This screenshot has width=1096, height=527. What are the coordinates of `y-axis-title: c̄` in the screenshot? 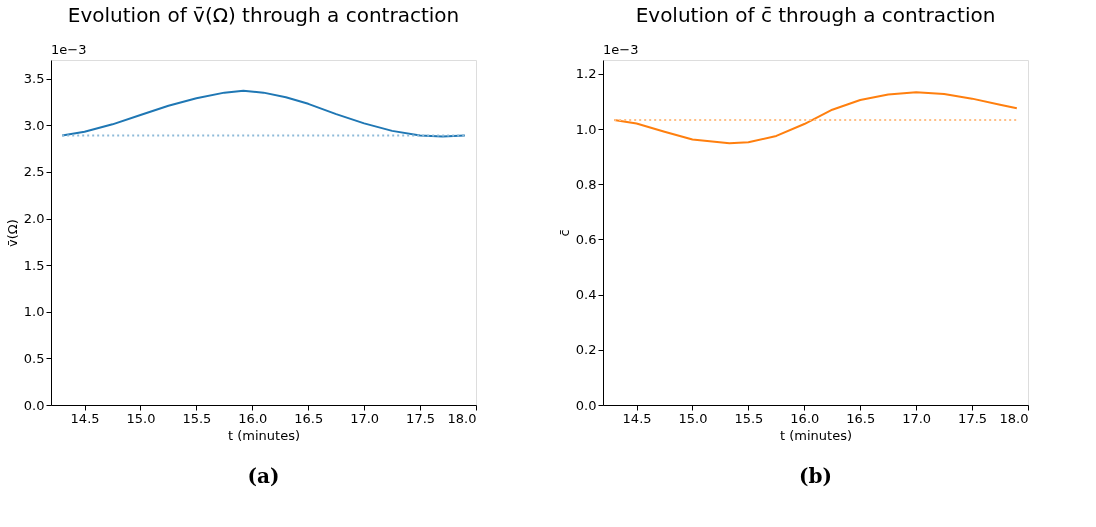 It's located at (564, 233).